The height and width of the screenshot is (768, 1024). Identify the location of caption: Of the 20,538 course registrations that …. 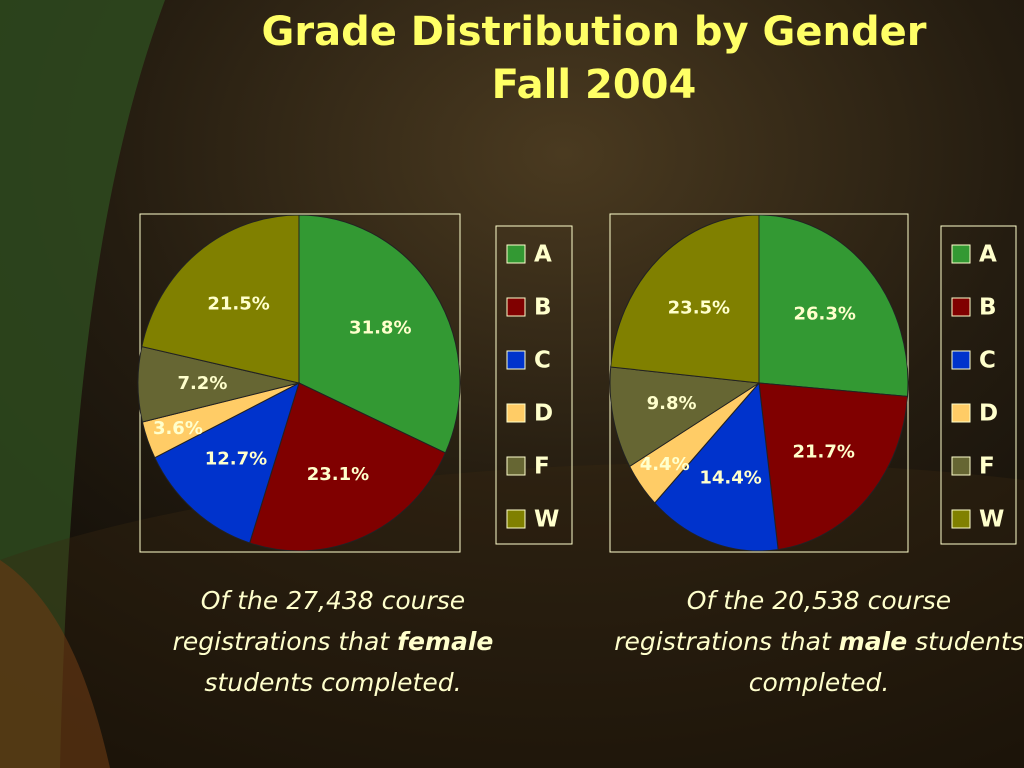
(814, 641).